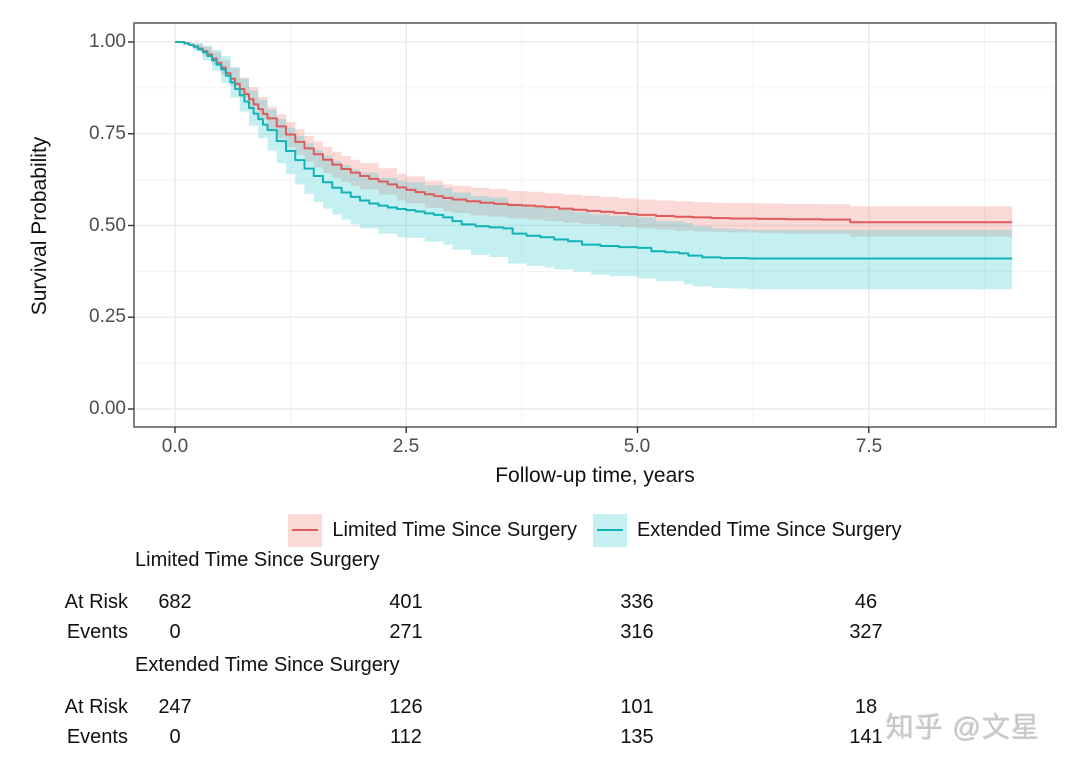  Describe the element at coordinates (963, 727) in the screenshot. I see `watermark: 知乎 @文星` at that location.